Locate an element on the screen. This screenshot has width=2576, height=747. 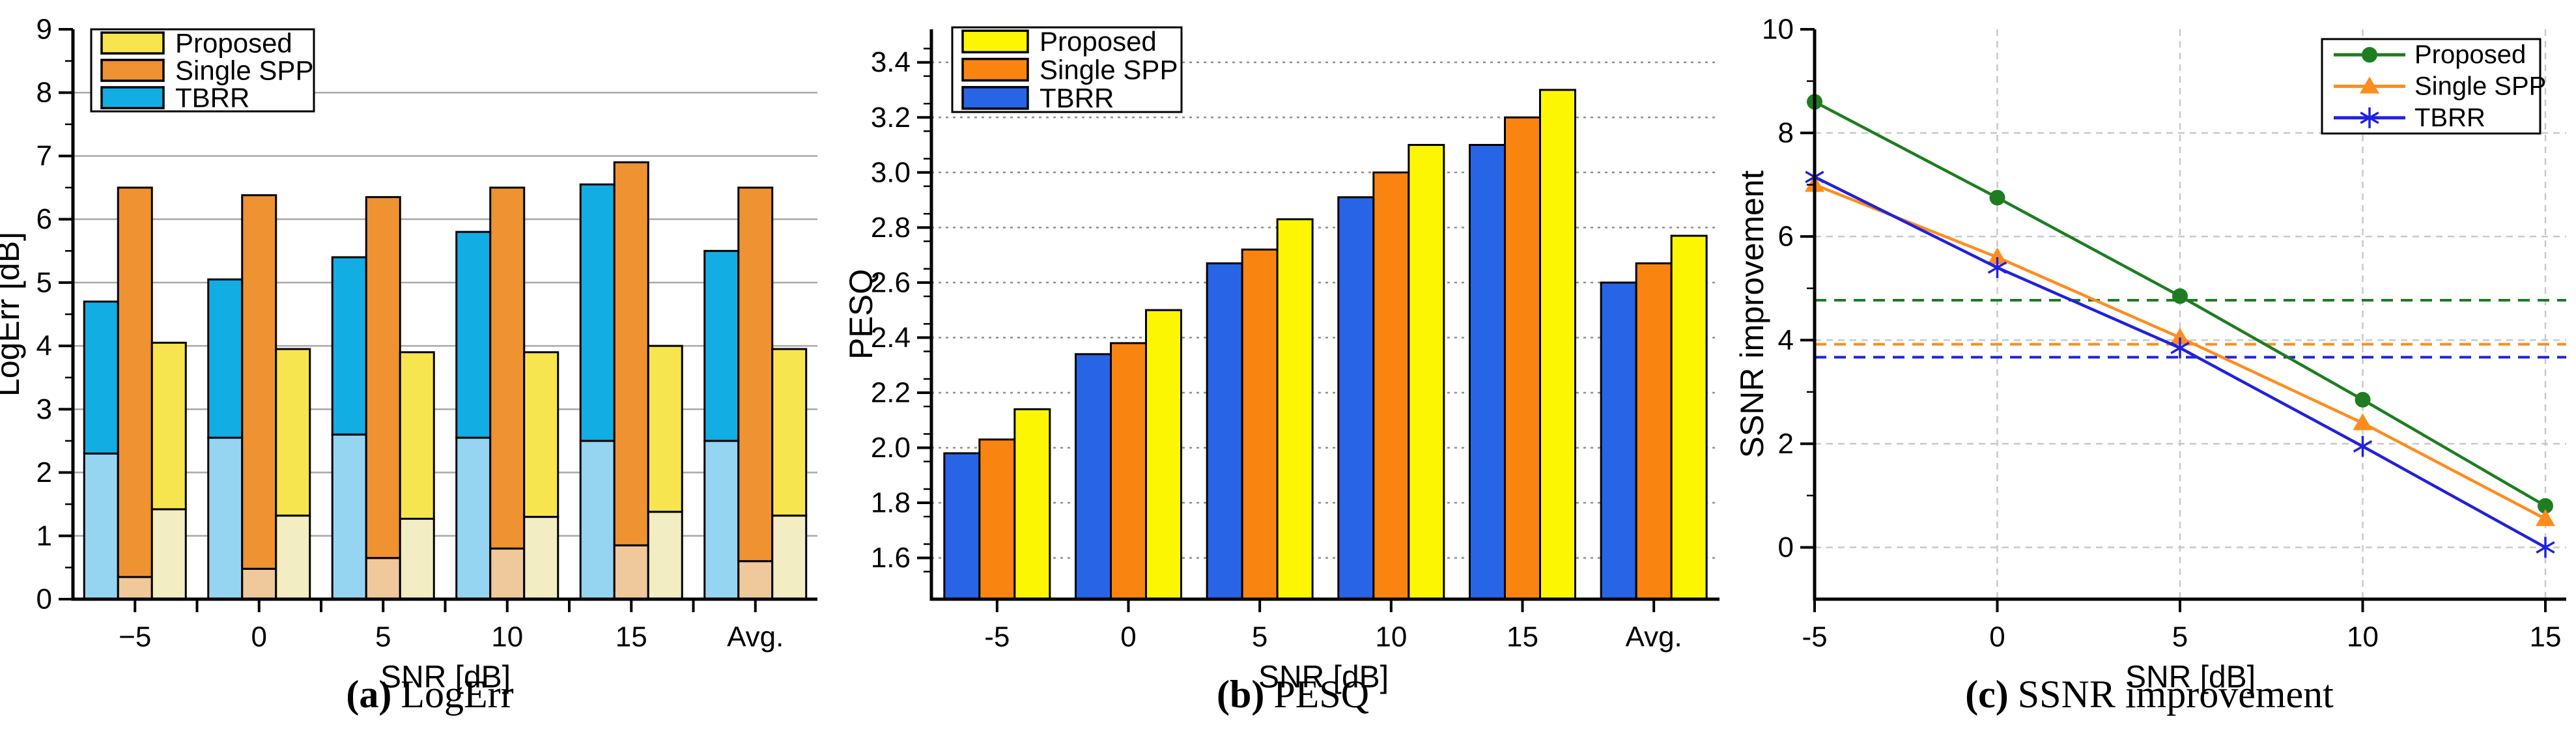
caption-ssnr: (c) SSNR improvement is located at coordinates (2149, 694).